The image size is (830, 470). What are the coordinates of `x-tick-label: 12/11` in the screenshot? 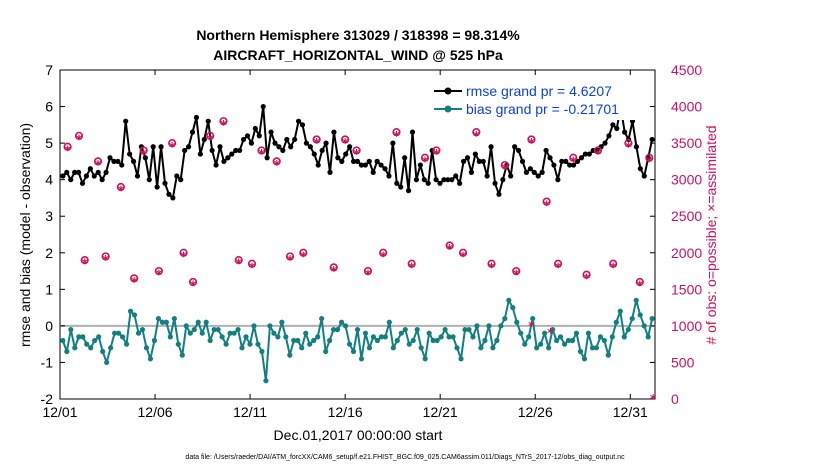 It's located at (250, 412).